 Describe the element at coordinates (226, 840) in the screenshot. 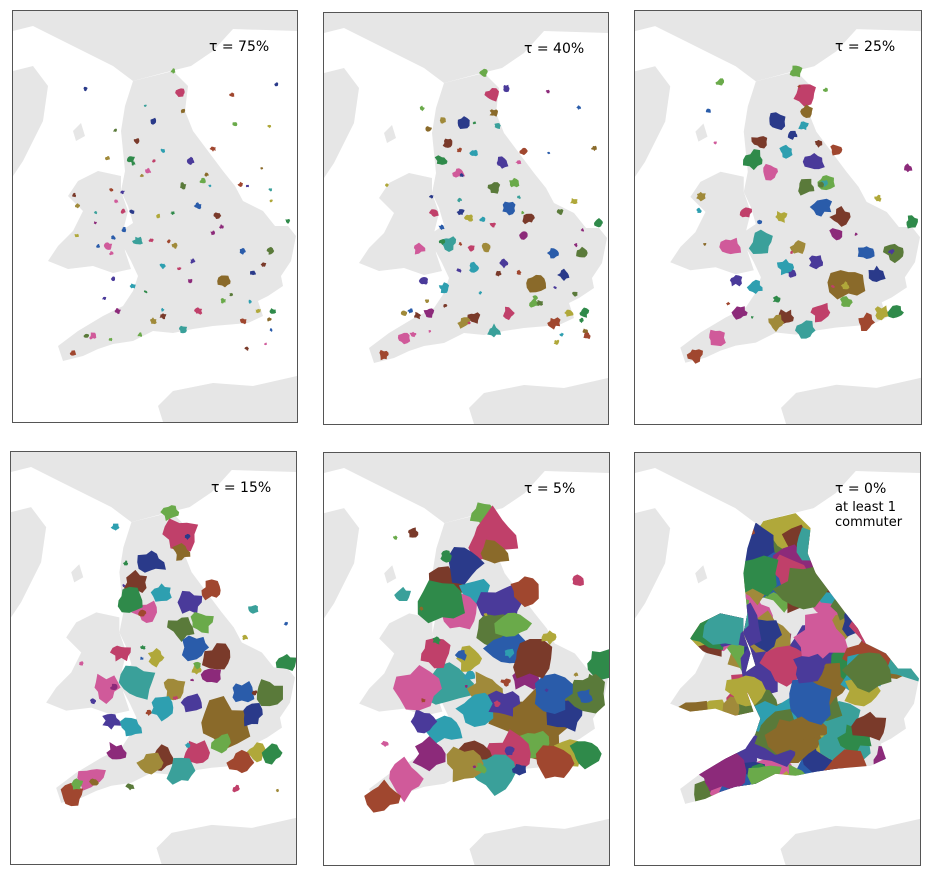

I see `france-landmass` at that location.